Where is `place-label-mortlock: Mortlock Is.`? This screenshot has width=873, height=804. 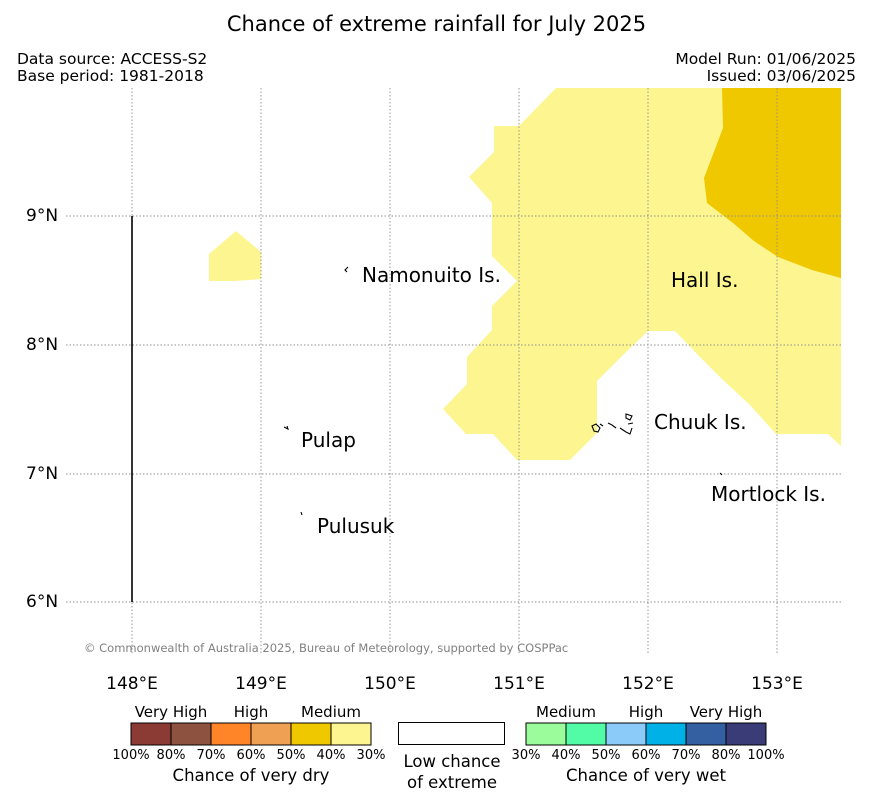 place-label-mortlock: Mortlock Is. is located at coordinates (768, 494).